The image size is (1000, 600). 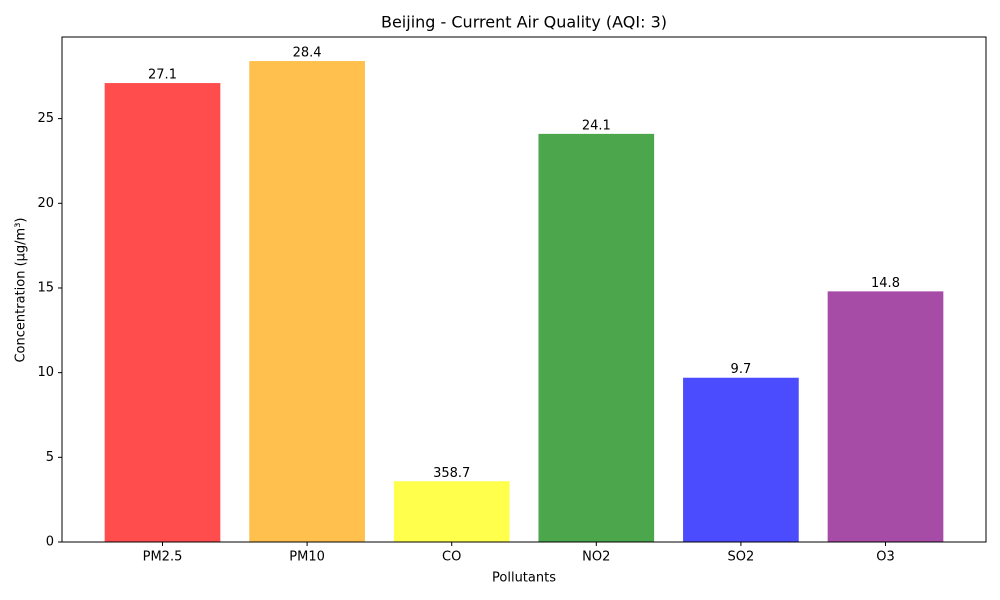 I want to click on y-axis-label: Concentration (μg/m³), so click(x=21, y=289).